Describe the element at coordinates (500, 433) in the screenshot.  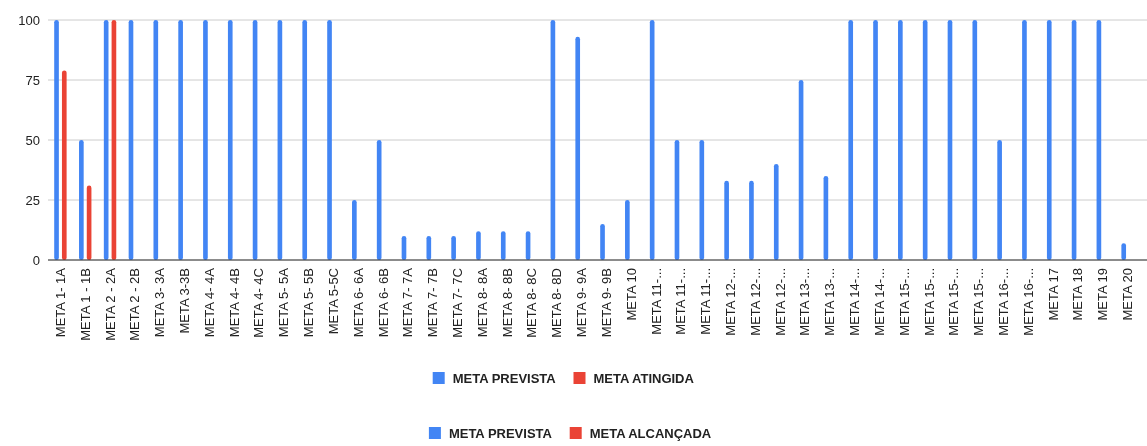
I see `text: META PREVISTA` at that location.